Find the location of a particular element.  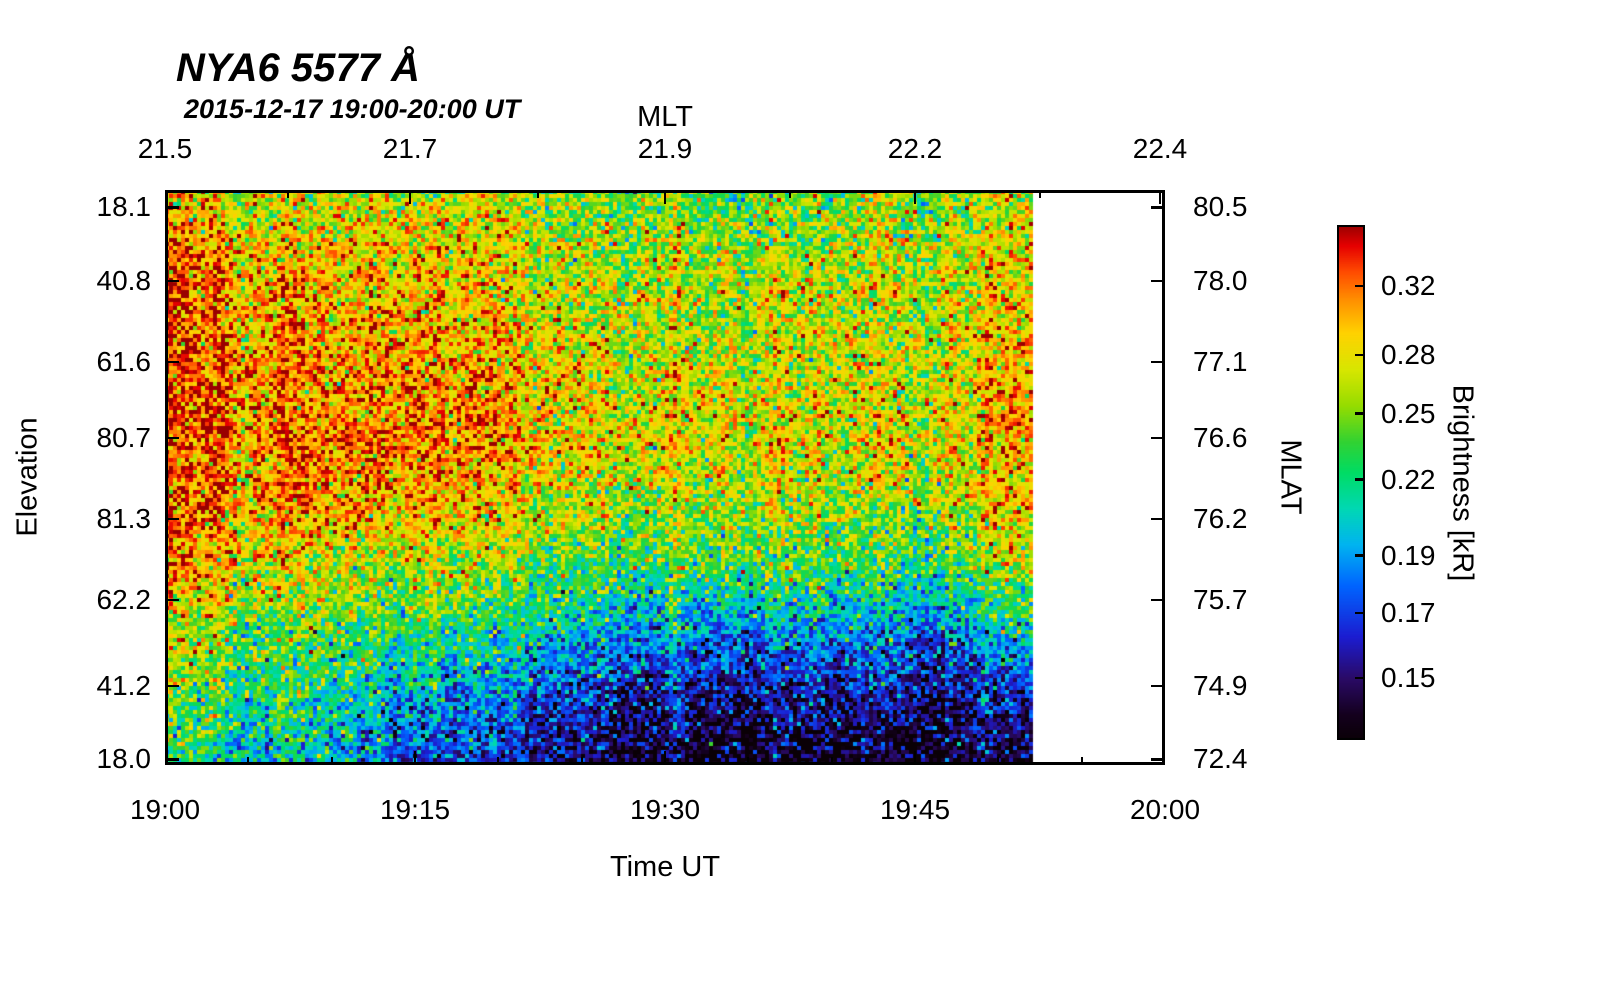

mlat-tick-label: 75.7 is located at coordinates (1220, 599).